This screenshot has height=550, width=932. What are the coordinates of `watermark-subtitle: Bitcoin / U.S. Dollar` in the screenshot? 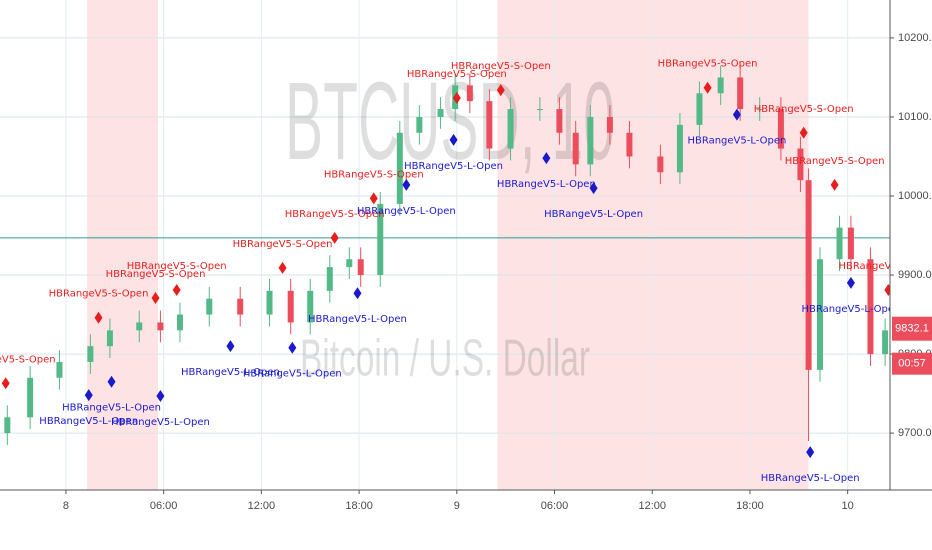 It's located at (445, 359).